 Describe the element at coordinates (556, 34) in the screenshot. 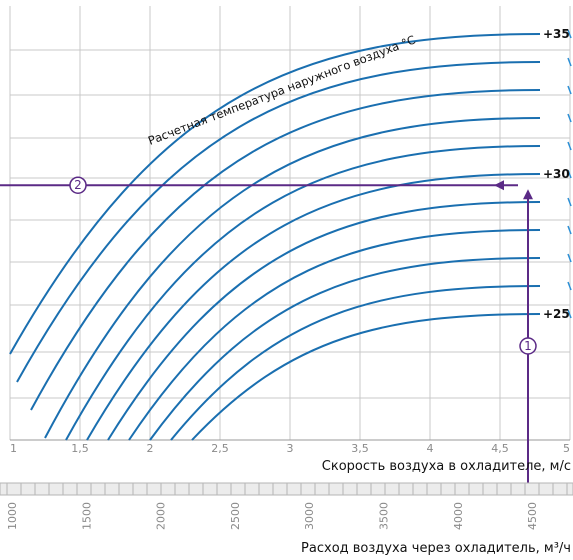

I see `curve-label: +35` at that location.